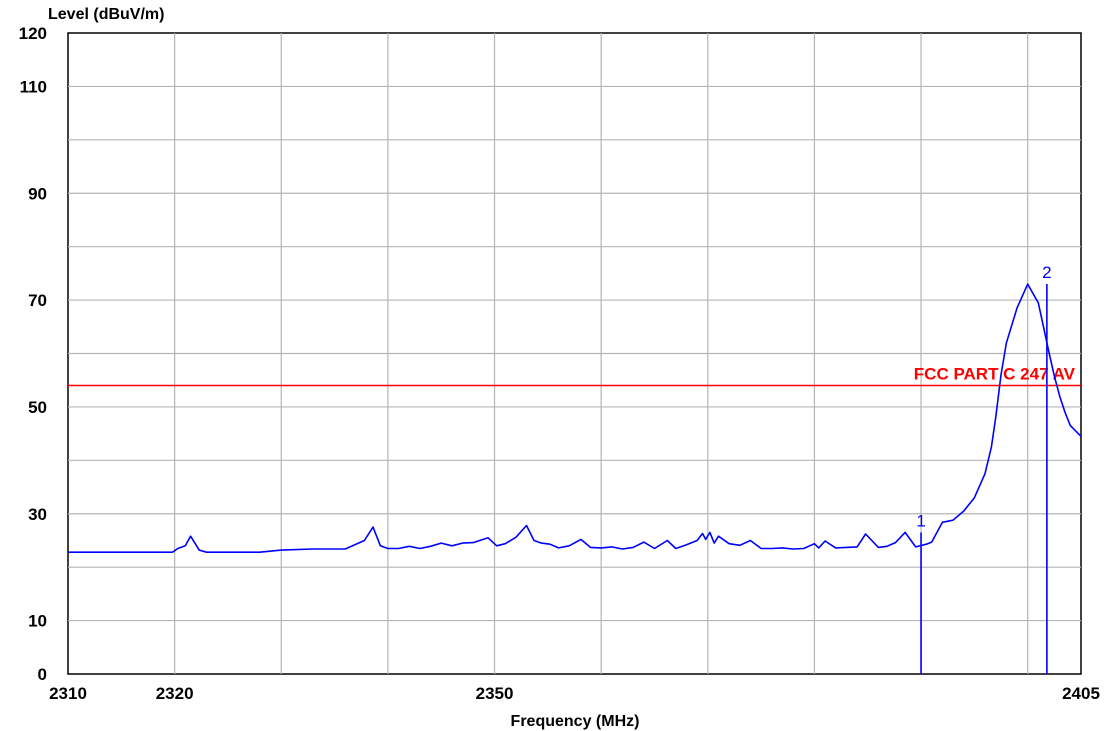 This screenshot has height=731, width=1117. I want to click on y-tick-label: 10, so click(37, 621).